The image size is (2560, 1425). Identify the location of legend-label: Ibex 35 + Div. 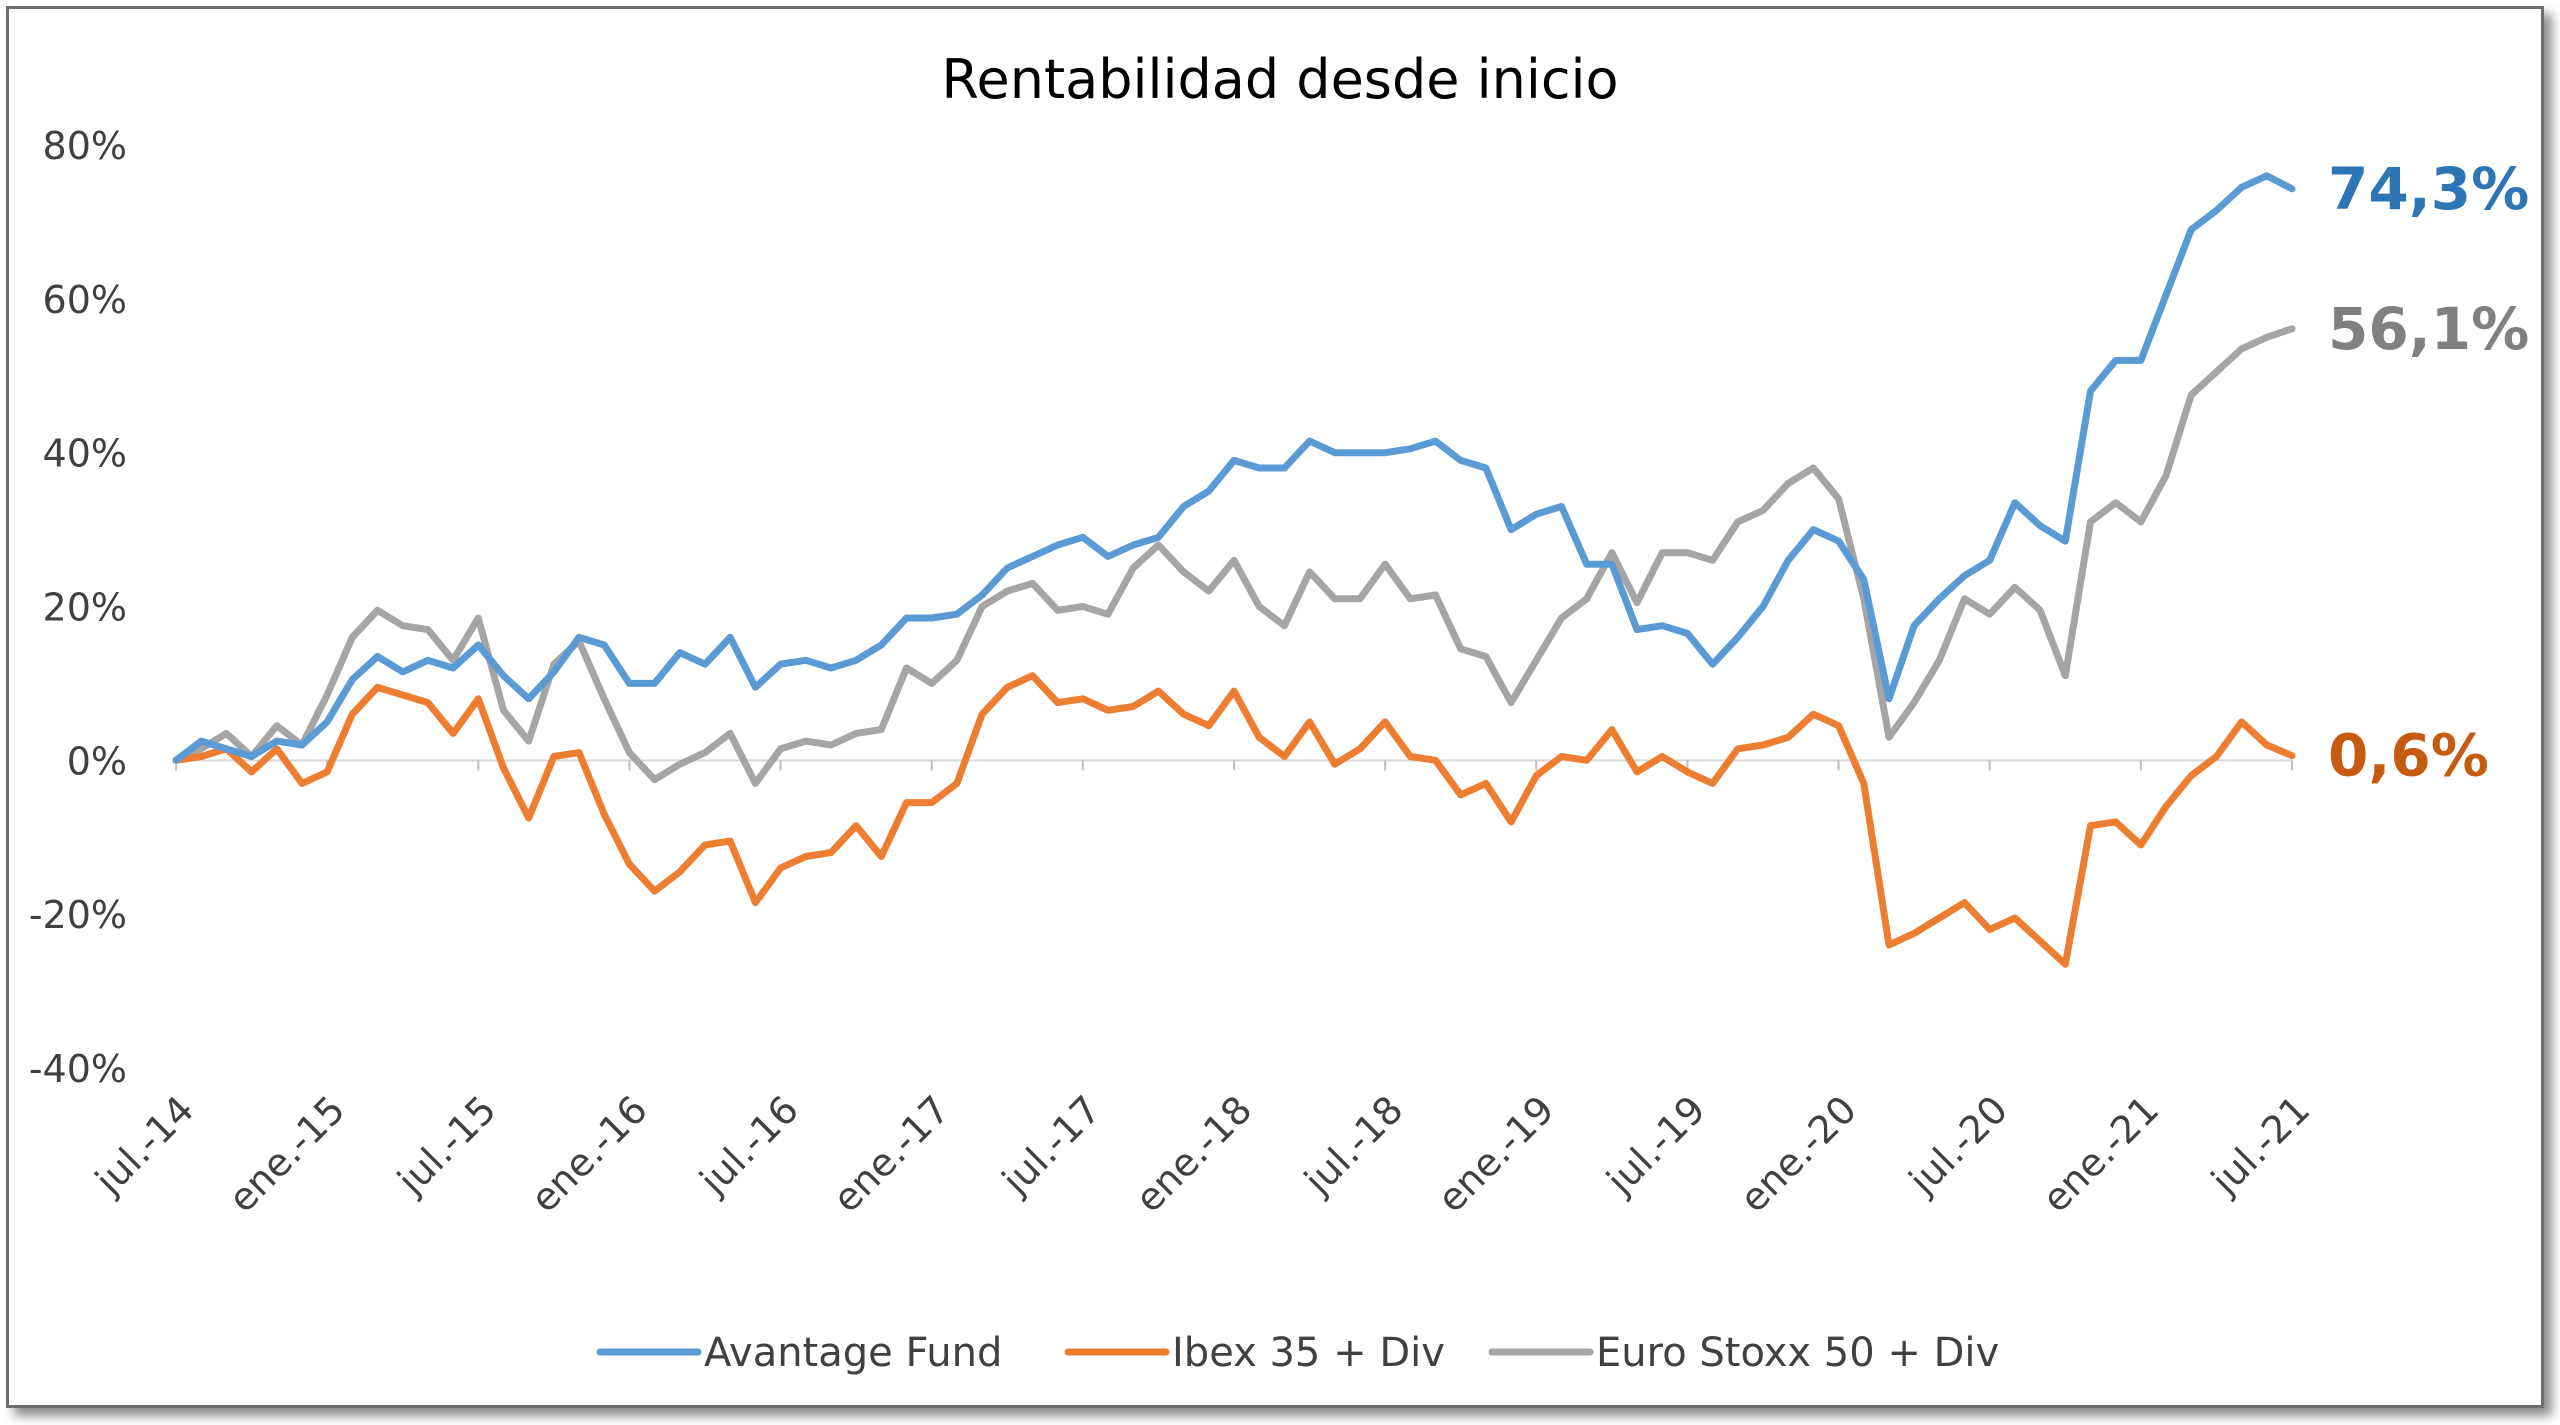
(1308, 1353).